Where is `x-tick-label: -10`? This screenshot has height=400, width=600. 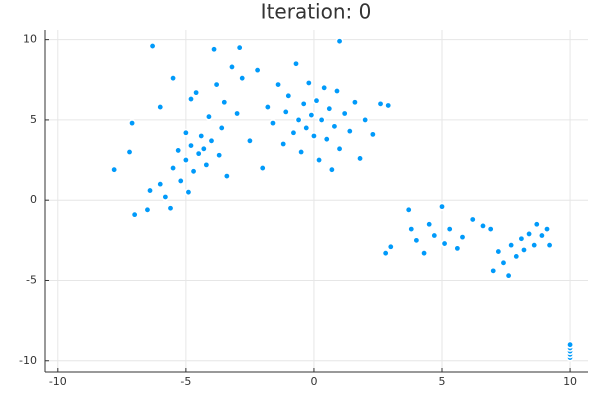 x-tick-label: -10 is located at coordinates (58, 381).